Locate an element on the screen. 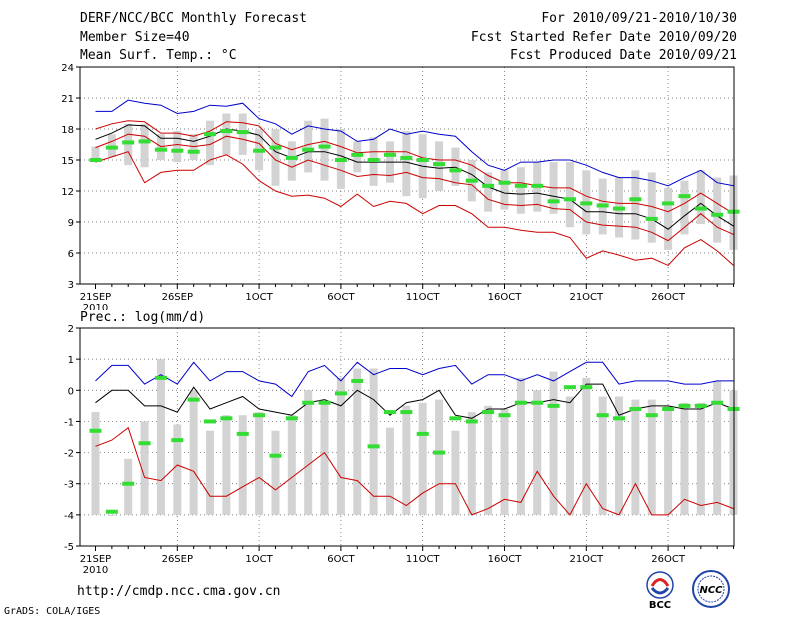 This screenshot has width=800, height=619. y-tick-label: -2 is located at coordinates (69, 454).